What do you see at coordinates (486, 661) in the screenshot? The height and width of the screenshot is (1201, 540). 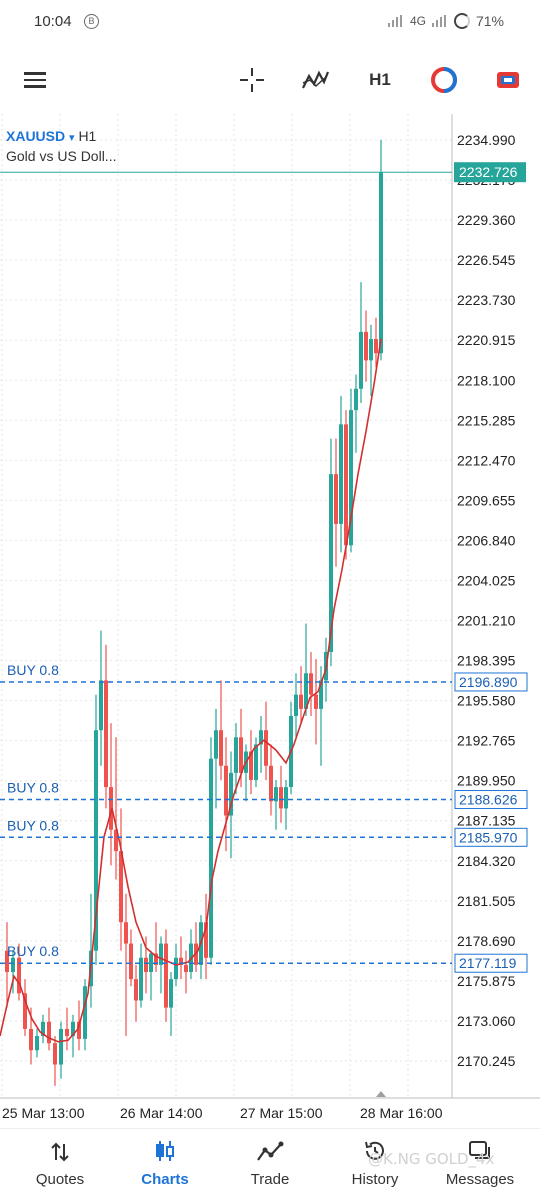 I see `price-tick-label: 2198.395` at bounding box center [486, 661].